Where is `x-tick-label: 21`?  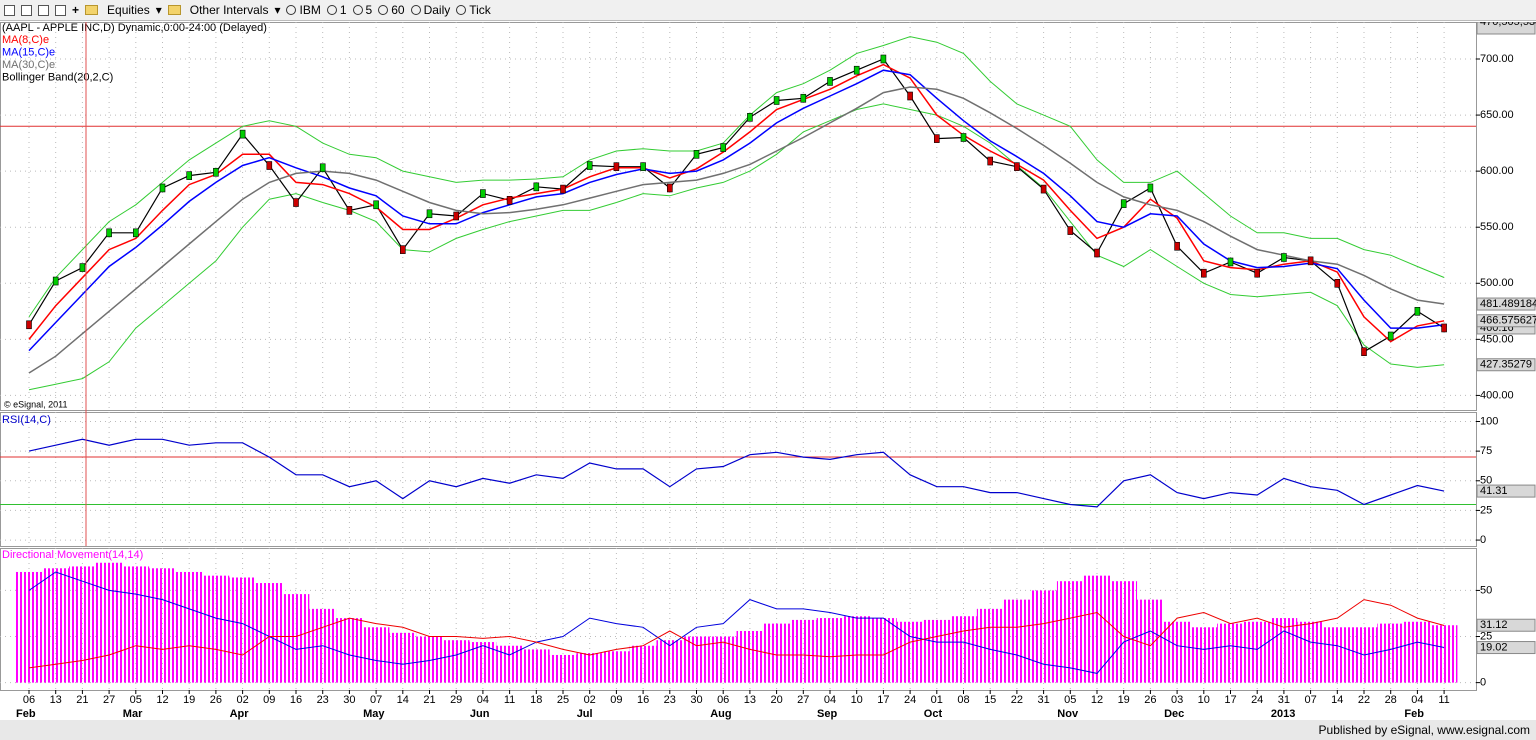 x-tick-label: 21 is located at coordinates (429, 700).